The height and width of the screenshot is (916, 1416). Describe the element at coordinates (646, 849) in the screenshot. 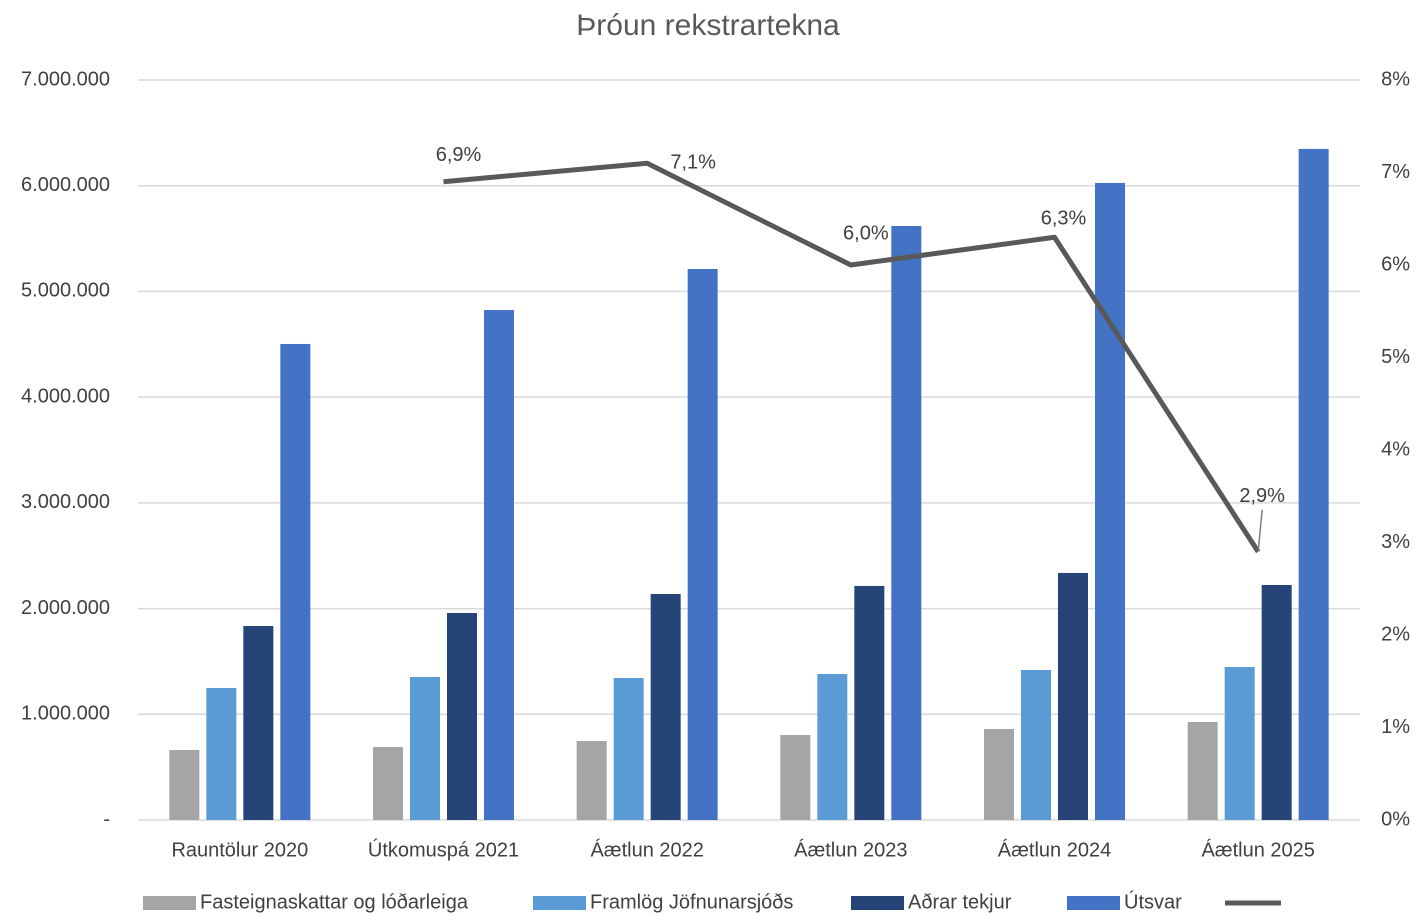

I see `x-tick-label: Áætlun 2022` at that location.